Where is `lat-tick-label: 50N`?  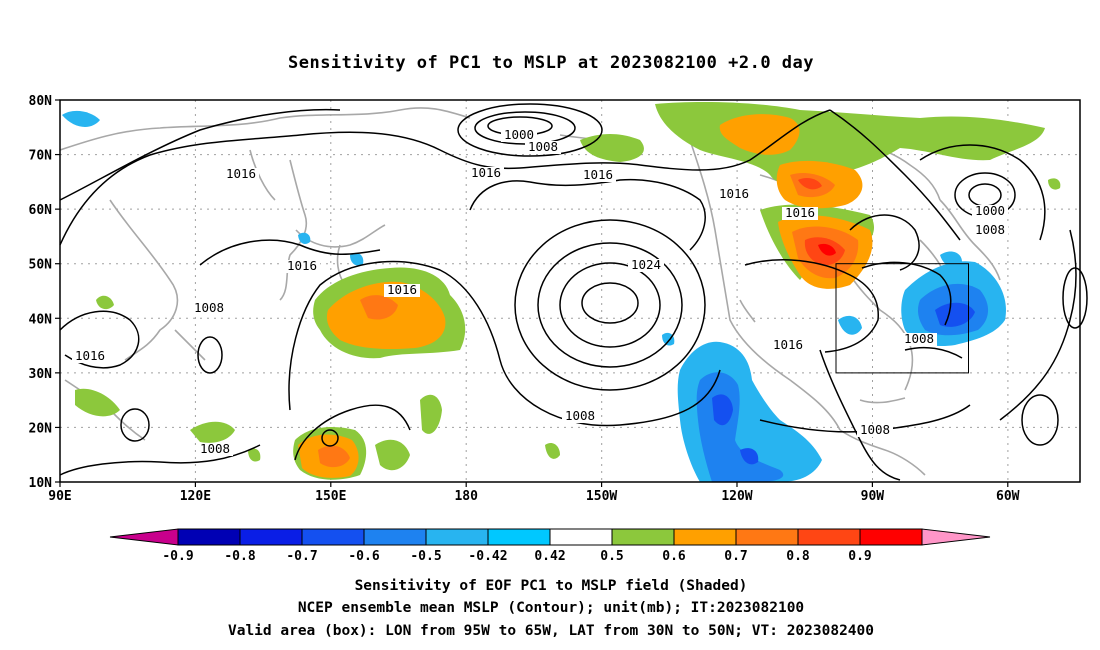 lat-tick-label: 50N is located at coordinates (41, 265).